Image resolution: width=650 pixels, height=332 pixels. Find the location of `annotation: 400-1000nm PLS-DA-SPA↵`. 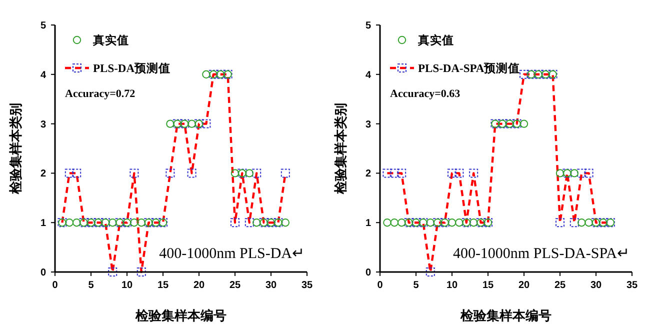

annotation: 400-1000nm PLS-DA-SPA↵ is located at coordinates (541, 254).